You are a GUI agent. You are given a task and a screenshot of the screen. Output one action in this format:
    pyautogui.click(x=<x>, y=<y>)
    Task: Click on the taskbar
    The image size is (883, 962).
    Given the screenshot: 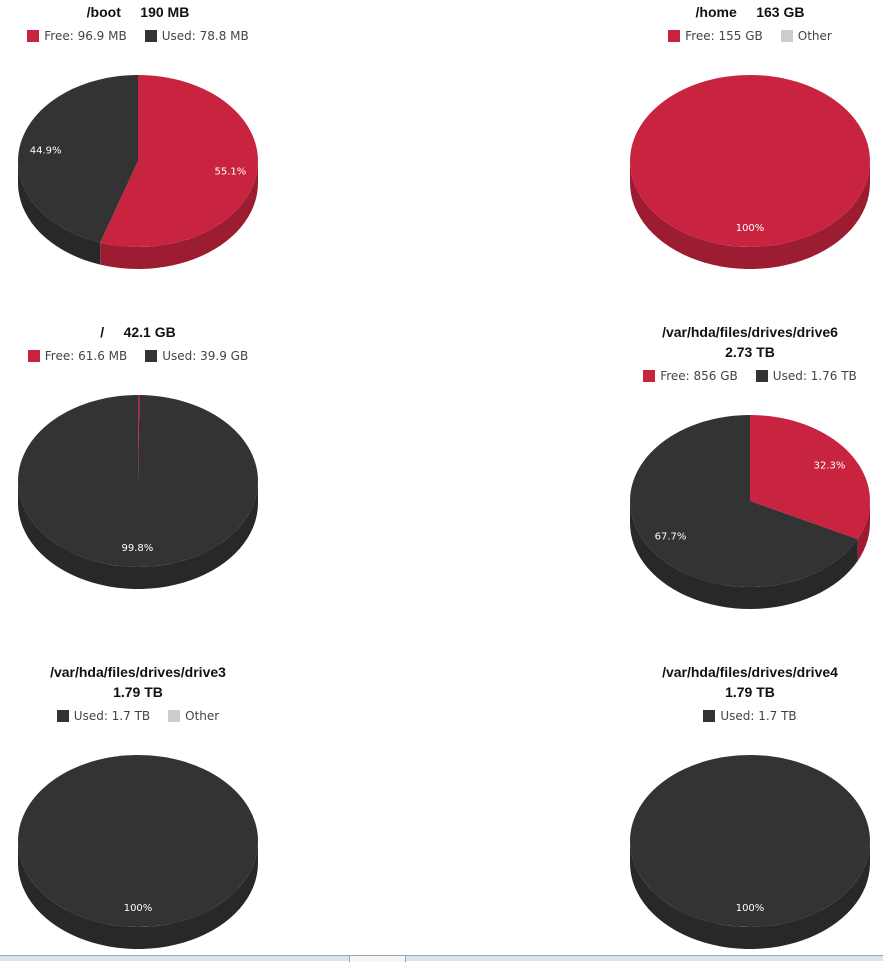 What is the action you would take?
    pyautogui.click(x=441, y=958)
    